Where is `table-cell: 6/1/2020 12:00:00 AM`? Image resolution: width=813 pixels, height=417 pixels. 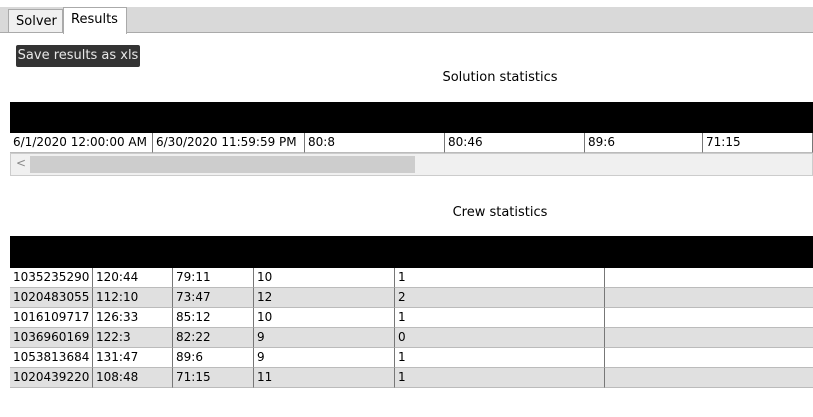
table-cell: 6/1/2020 12:00:00 AM is located at coordinates (81, 143).